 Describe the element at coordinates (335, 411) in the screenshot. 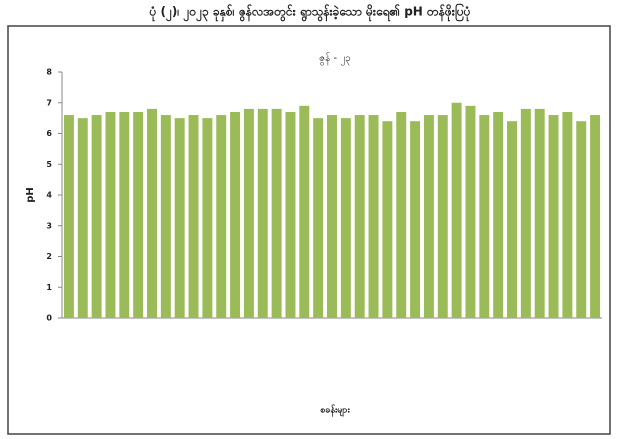

I see `x-axis-label: စခန်းများ` at that location.